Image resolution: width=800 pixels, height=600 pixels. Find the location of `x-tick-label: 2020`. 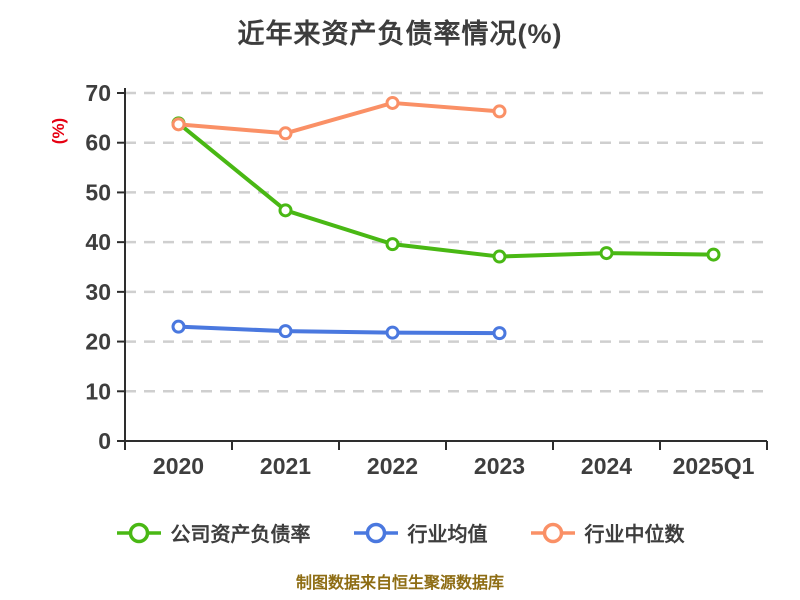

x-tick-label: 2020 is located at coordinates (178, 466).